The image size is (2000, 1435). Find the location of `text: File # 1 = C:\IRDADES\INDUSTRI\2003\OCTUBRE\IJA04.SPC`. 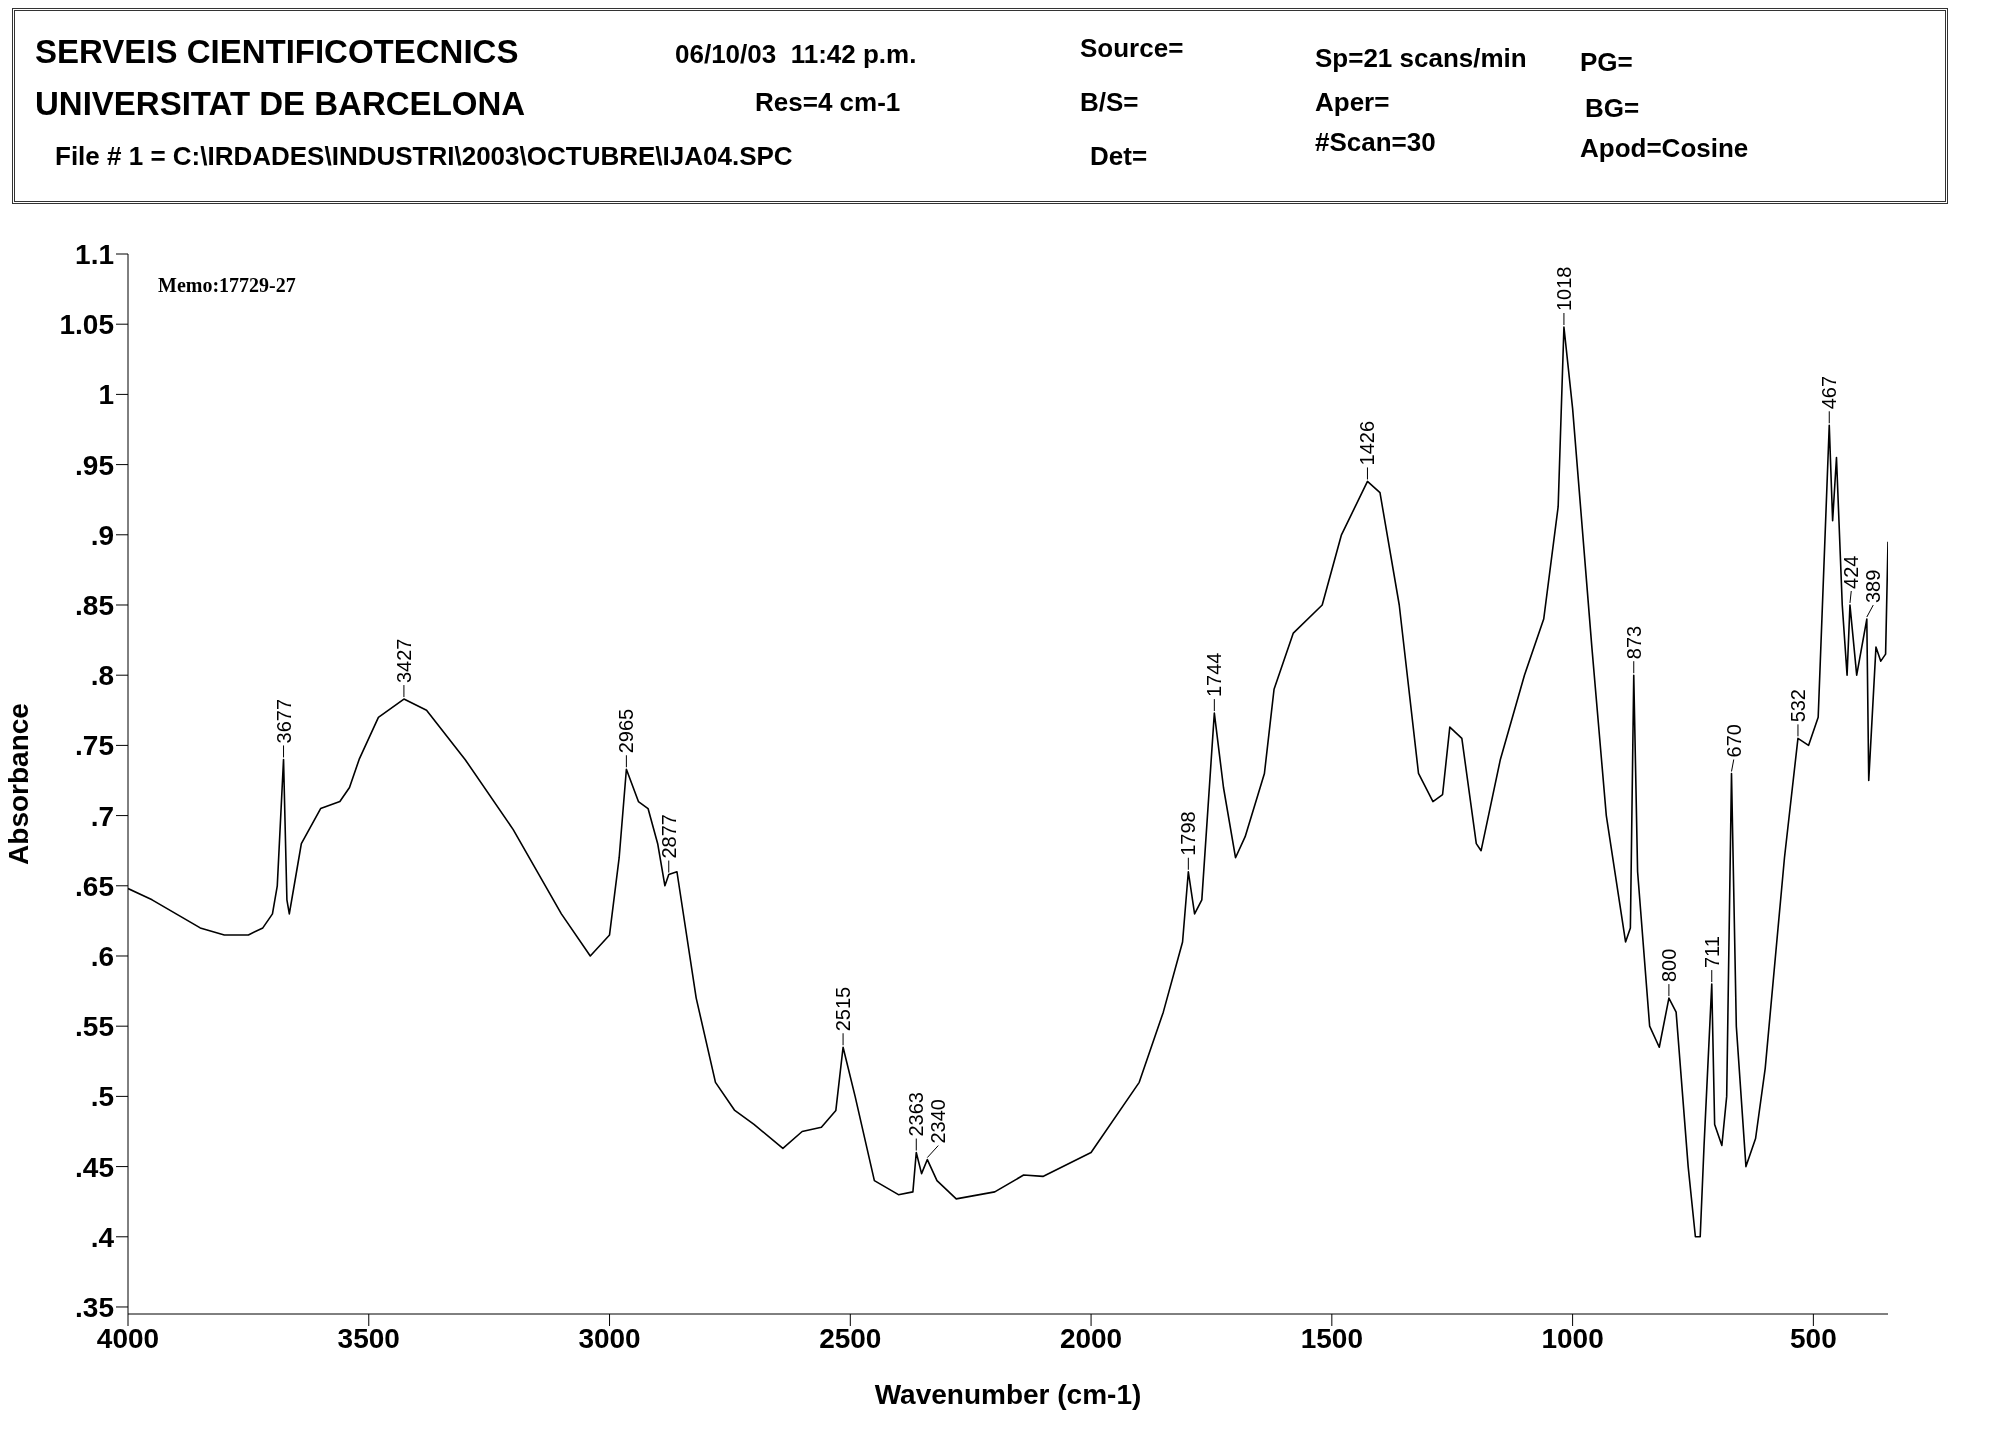

text: File # 1 = C:\IRDADES\INDUSTRI\2003\OCTUBRE\IJA04.SPC is located at coordinates (424, 156).